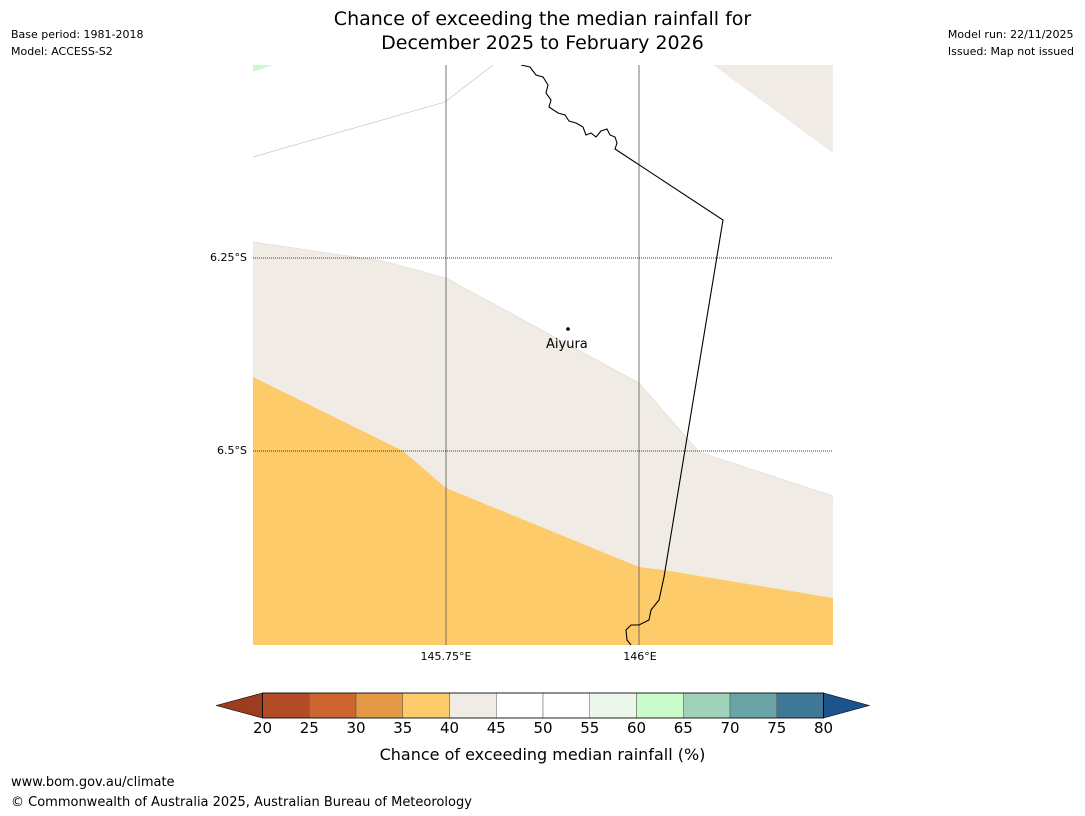 The height and width of the screenshot is (816, 1085). Describe the element at coordinates (262, 728) in the screenshot. I see `legend-tick-label: 20` at that location.